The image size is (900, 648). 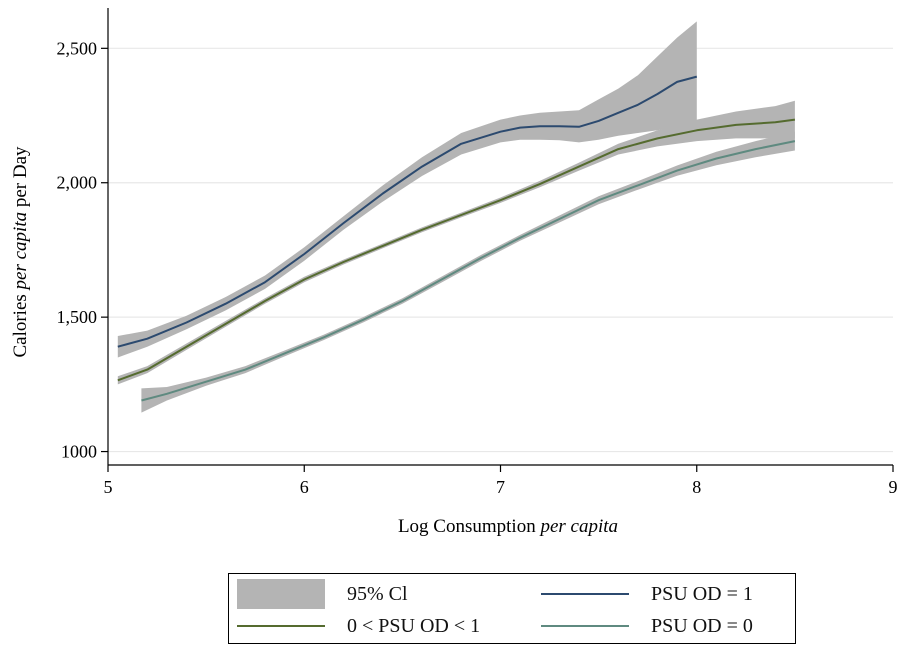 I want to click on y-ticks: 1000 1,500 2,000 2,500, so click(x=82, y=250).